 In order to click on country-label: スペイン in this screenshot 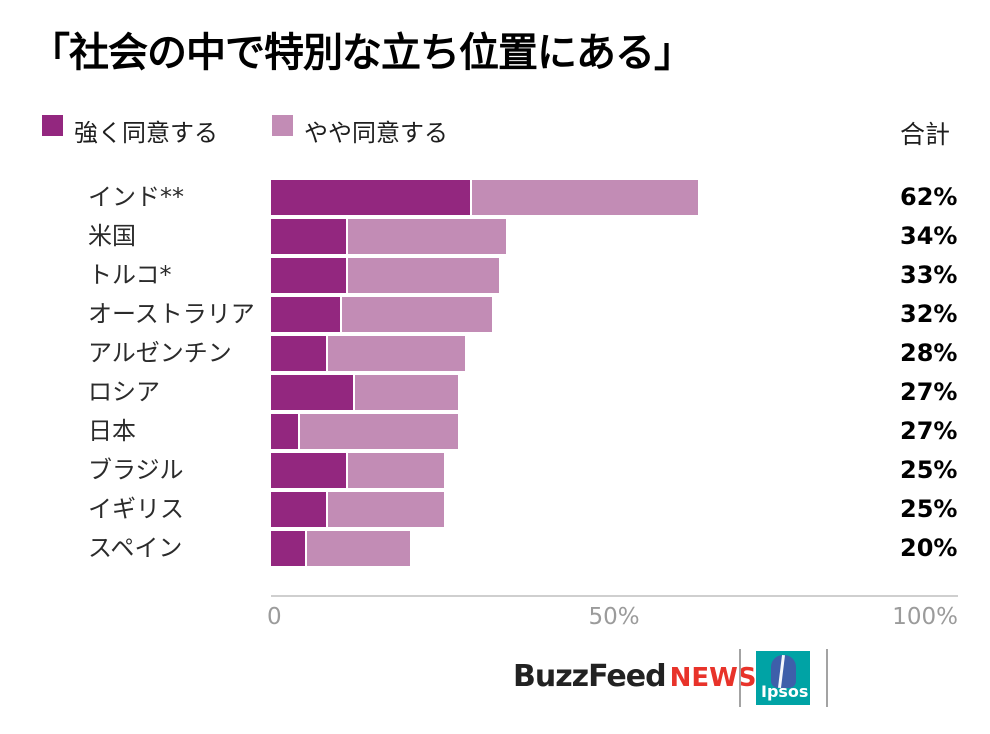, I will do `click(135, 548)`.